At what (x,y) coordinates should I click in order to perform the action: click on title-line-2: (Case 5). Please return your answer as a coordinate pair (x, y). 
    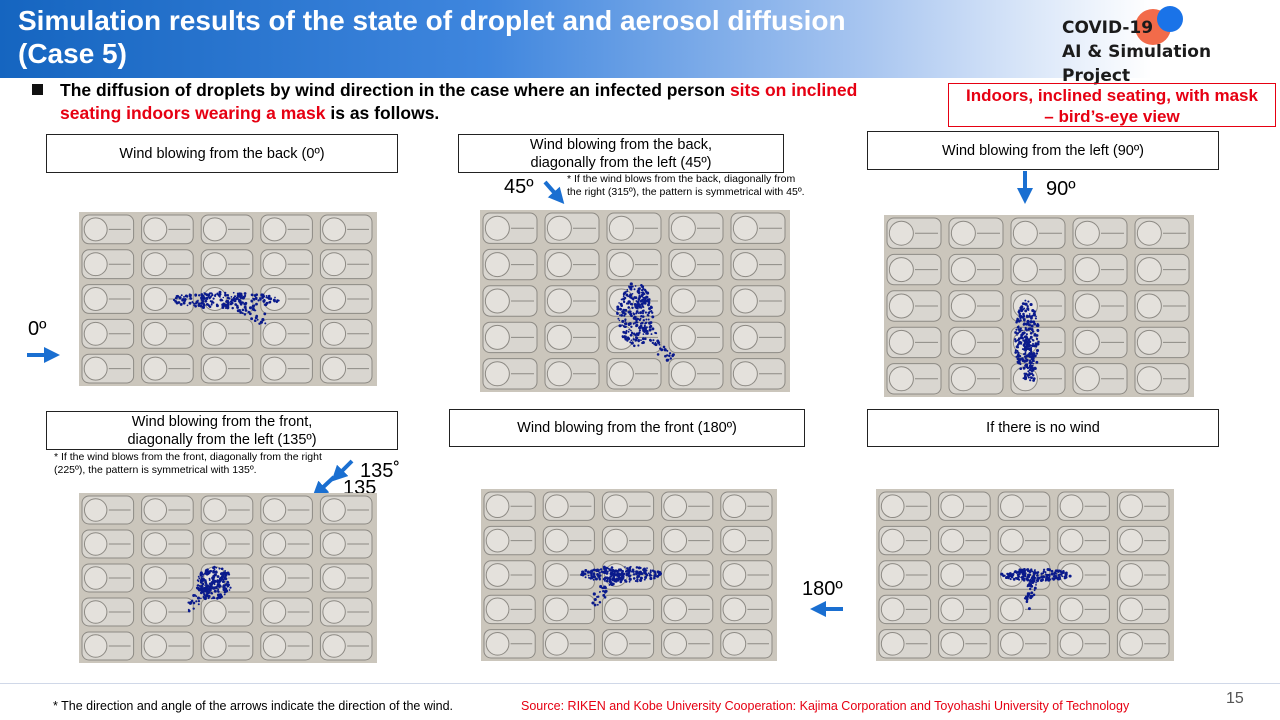
    Looking at the image, I should click on (72, 53).